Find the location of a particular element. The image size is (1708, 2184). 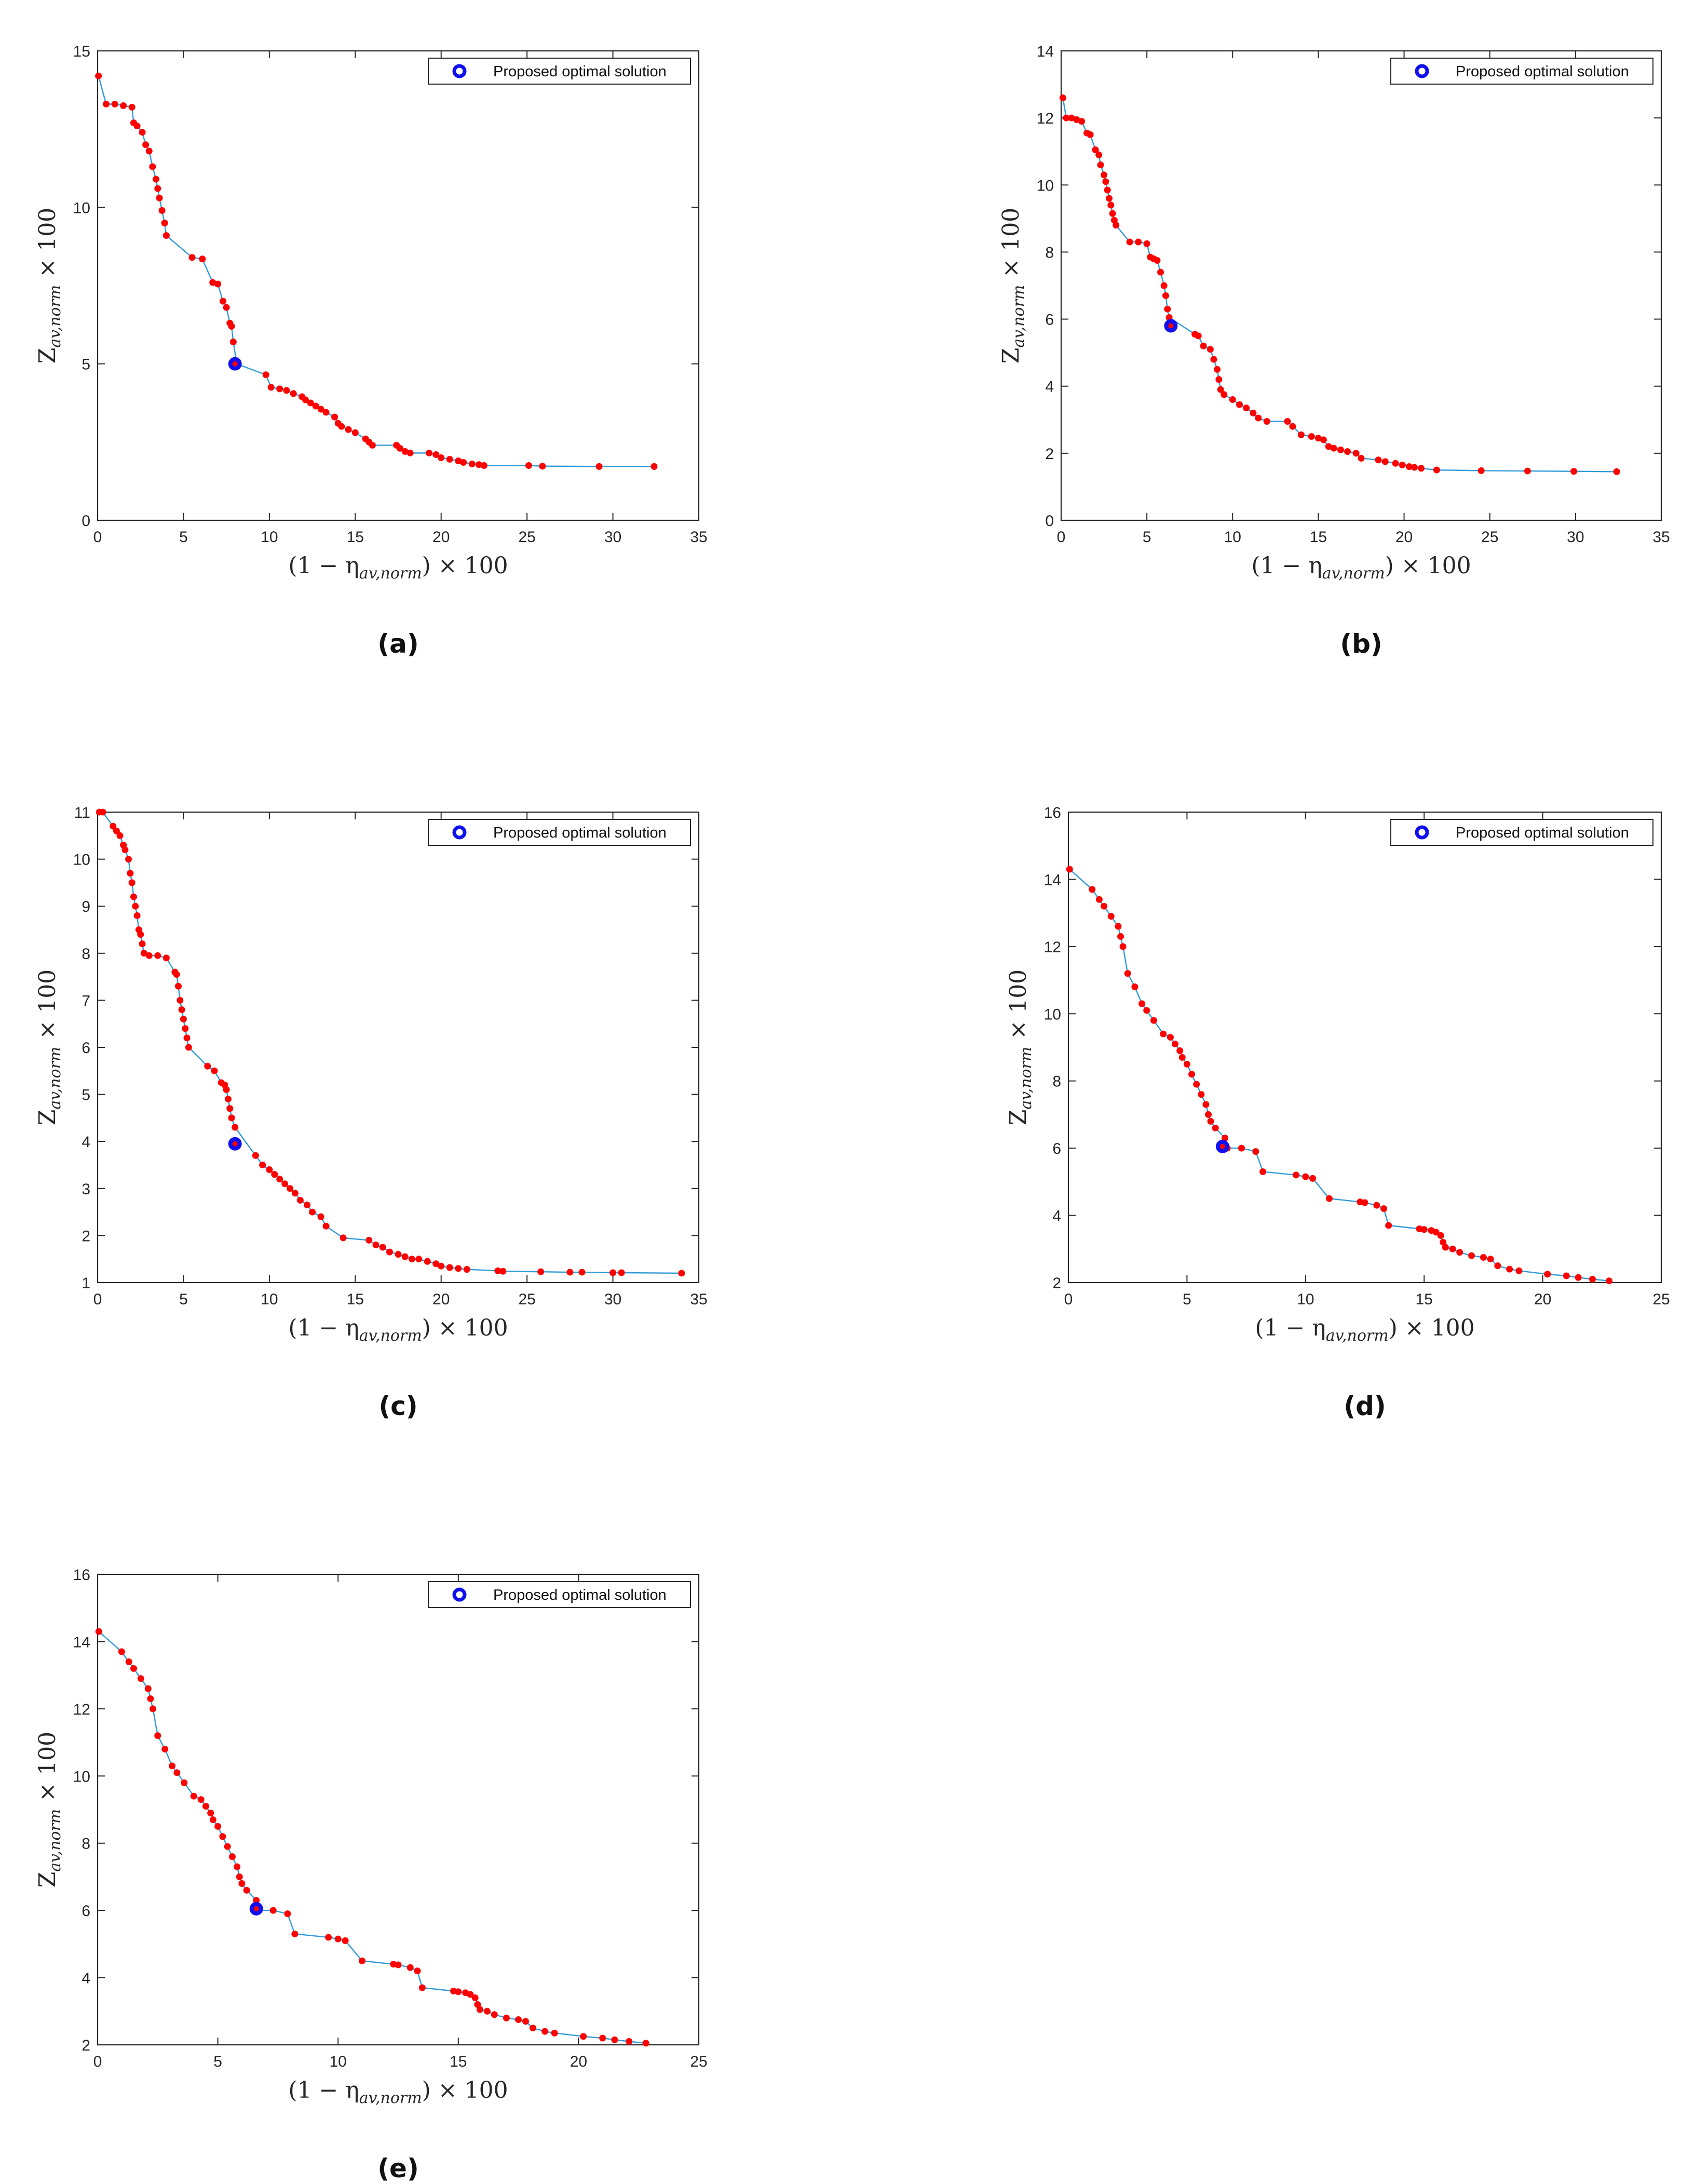

y-tick-label: 3 is located at coordinates (86, 1189).